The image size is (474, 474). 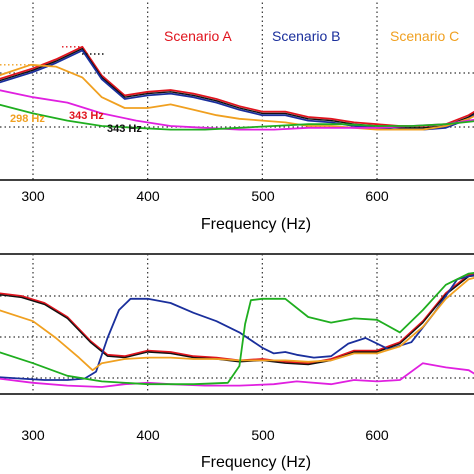 I want to click on annotation-343hz-red: 343 Hz, so click(x=86, y=116).